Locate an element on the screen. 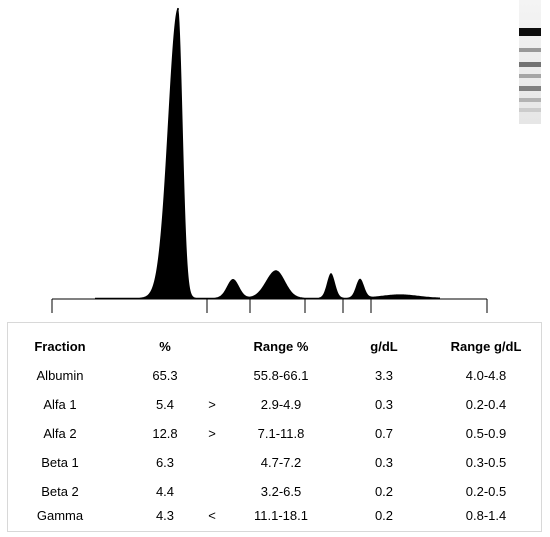 This screenshot has height=537, width=550. cell-range-percent: 2.9-4.9 is located at coordinates (281, 404).